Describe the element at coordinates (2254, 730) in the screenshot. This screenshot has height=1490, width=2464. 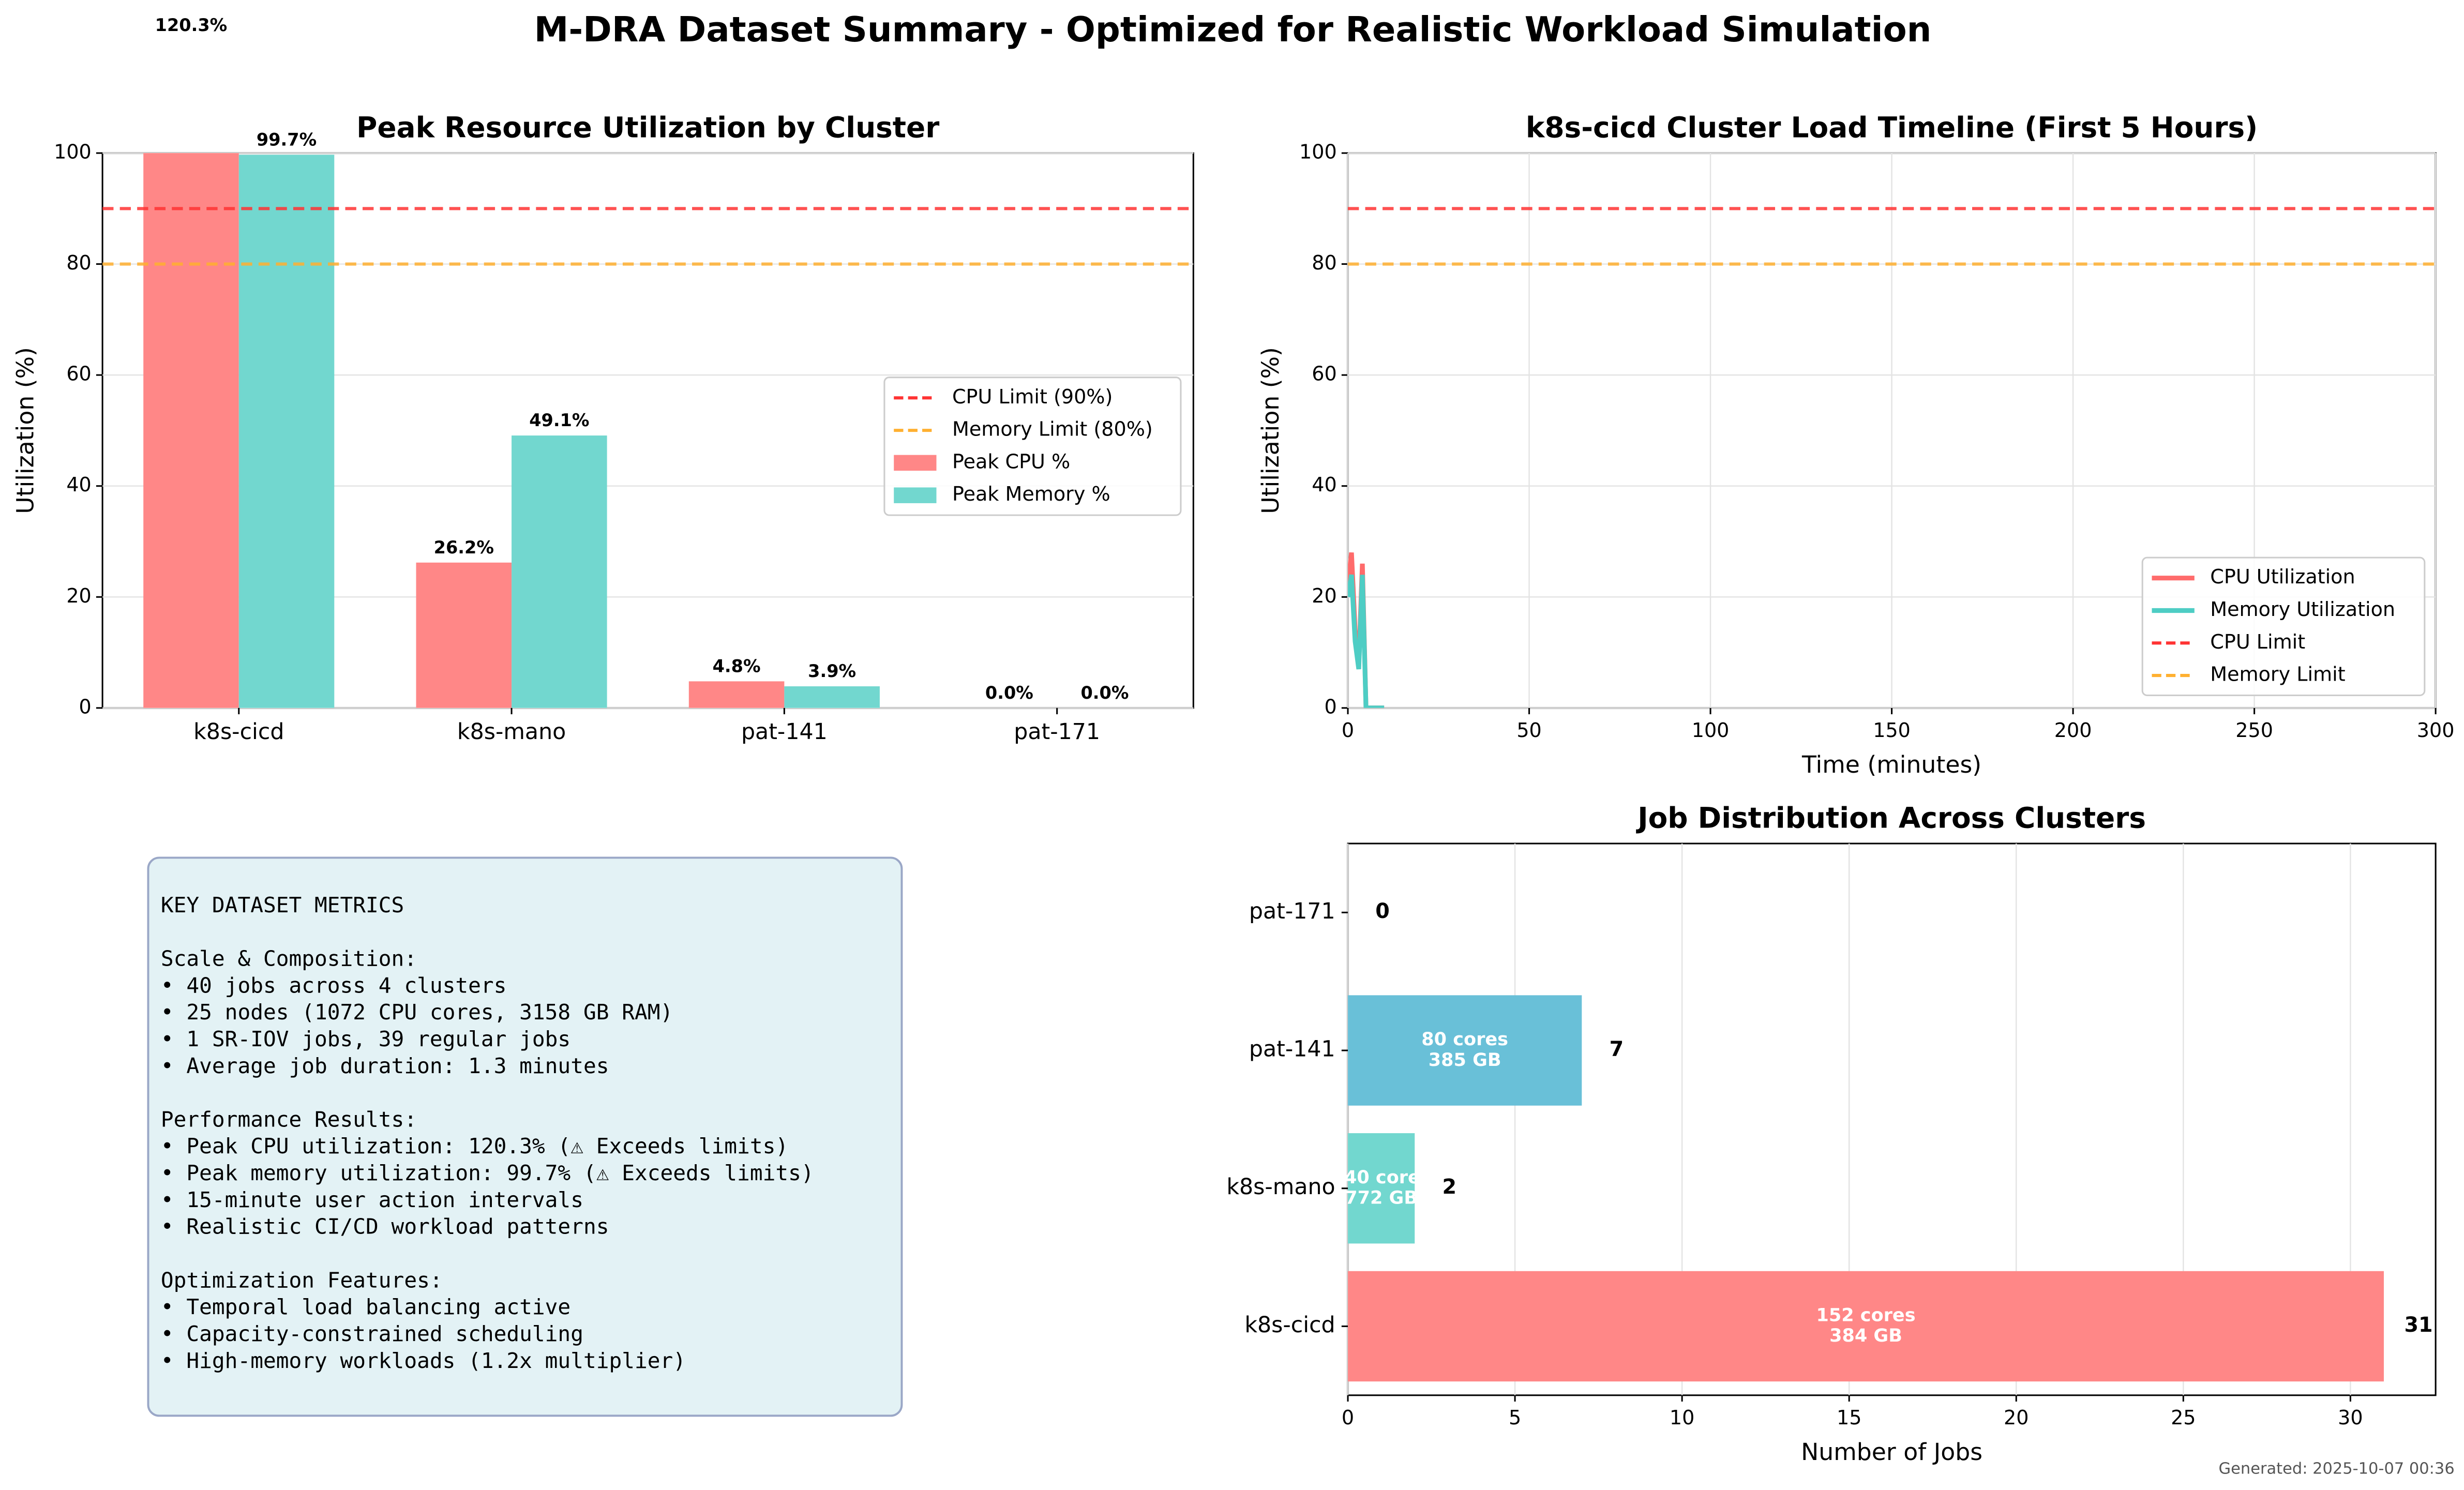
I see `x-tick-label: 250` at that location.